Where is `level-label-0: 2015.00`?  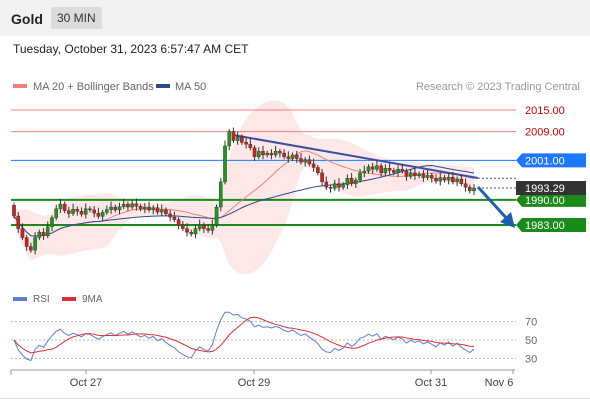
level-label-0: 2015.00 is located at coordinates (545, 111).